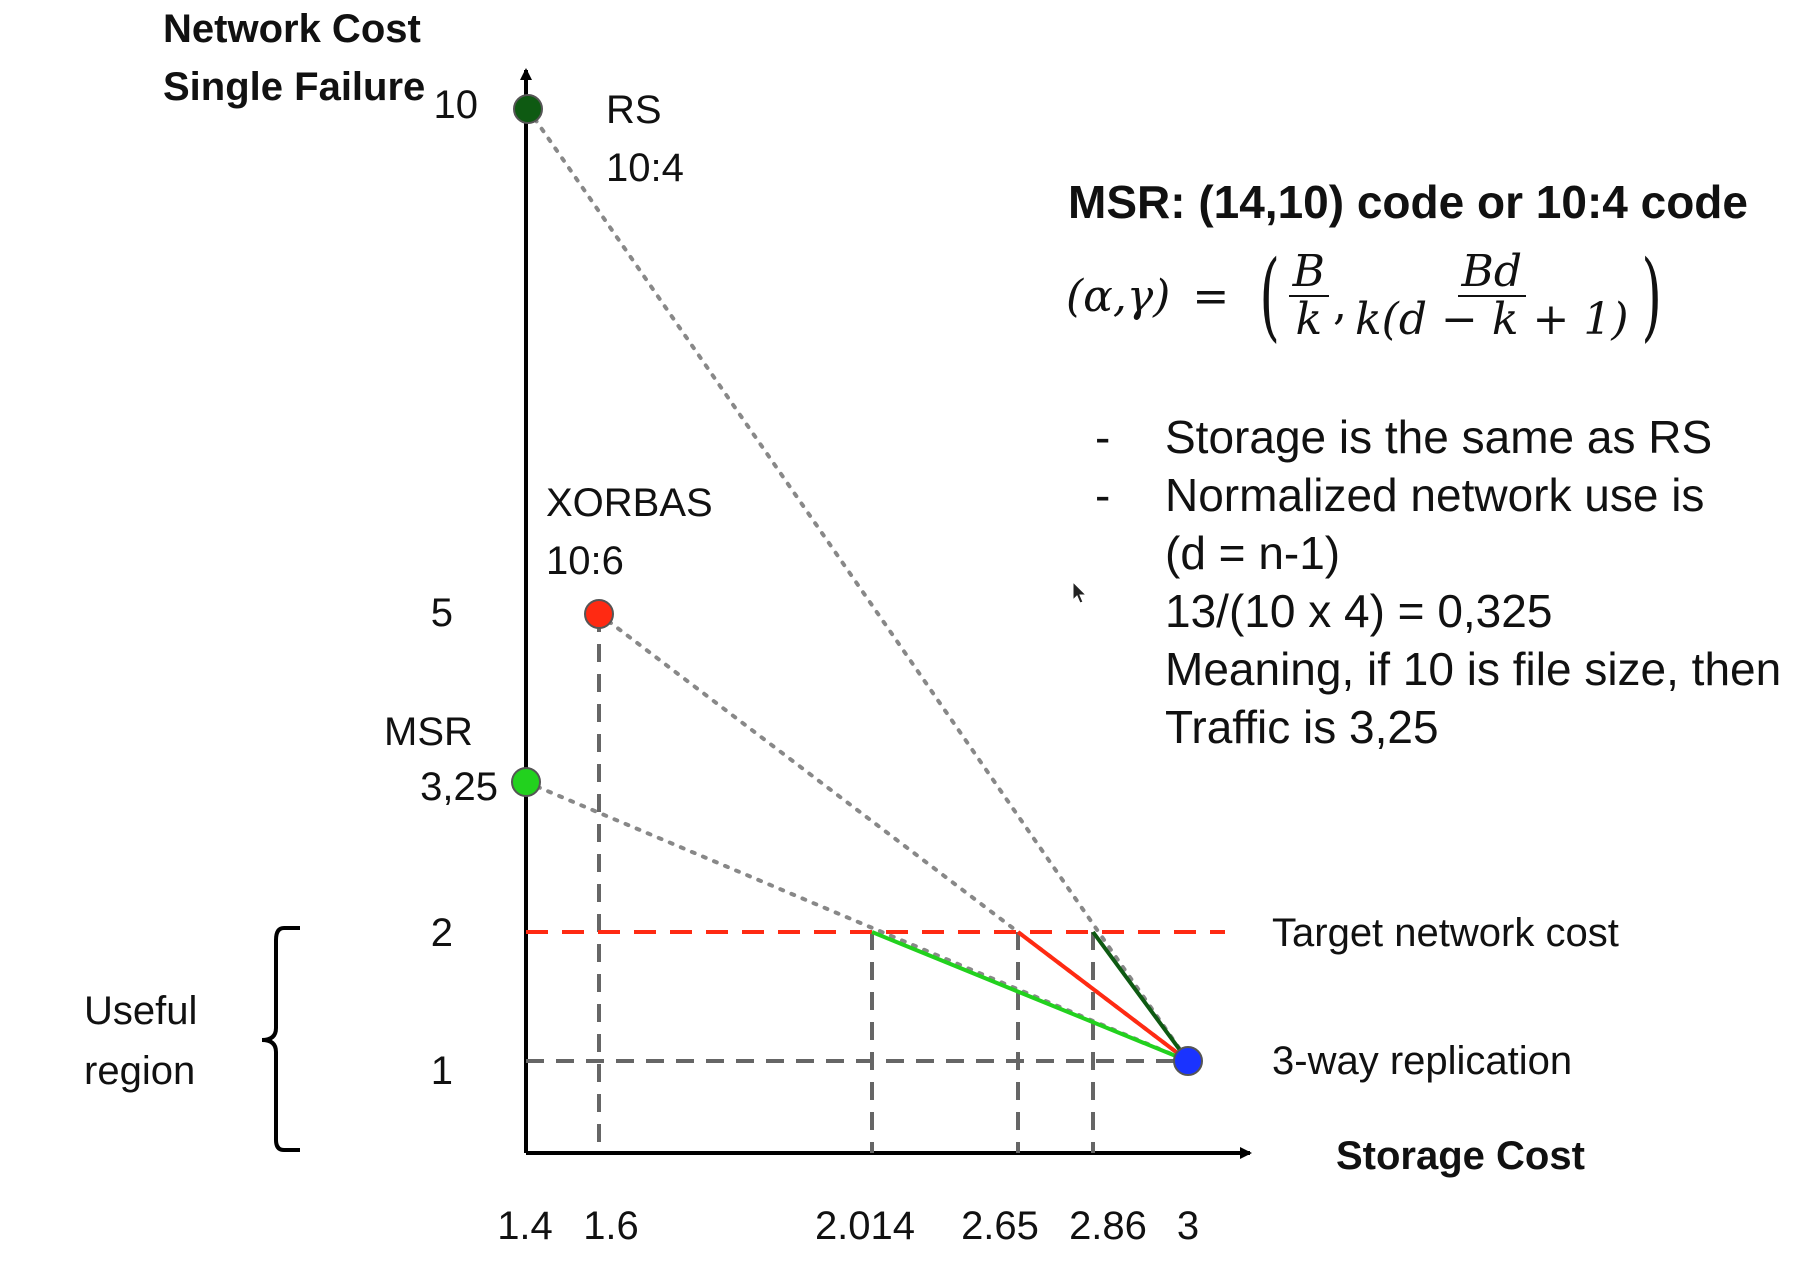  Describe the element at coordinates (611, 1226) in the screenshot. I see `x-tick-1.6: 1.6` at that location.